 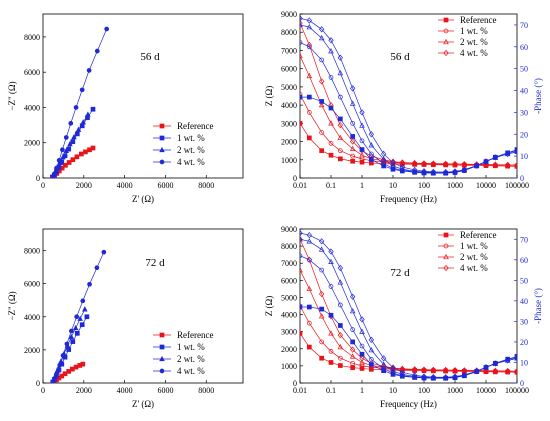 I want to click on x-tick-label: 10, so click(x=393, y=185).